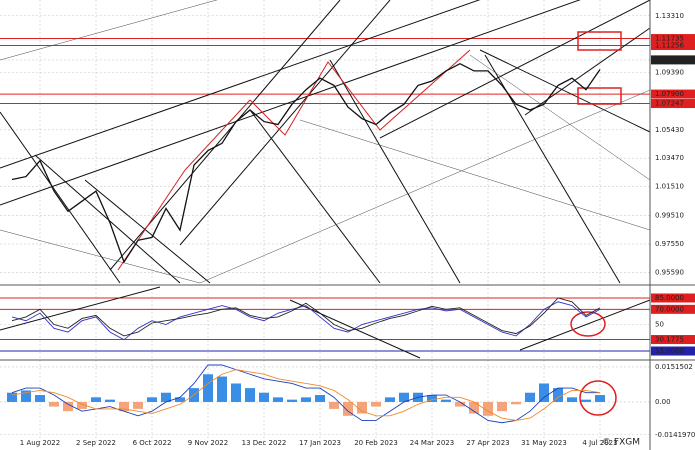  I want to click on y-tick-label: -0.0141970, so click(675, 435).